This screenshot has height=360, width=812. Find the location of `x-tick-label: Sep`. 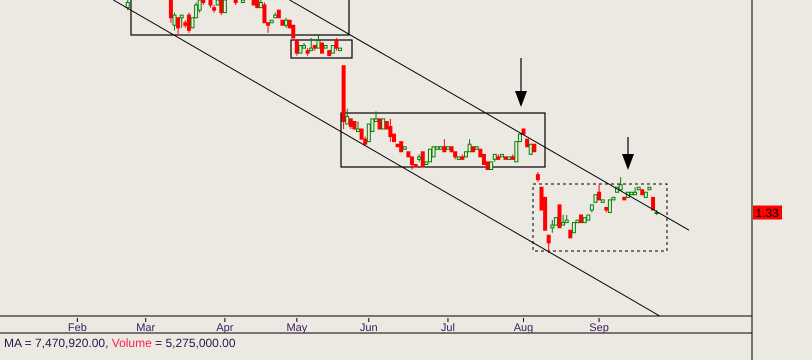

x-tick-label: Sep is located at coordinates (599, 328).